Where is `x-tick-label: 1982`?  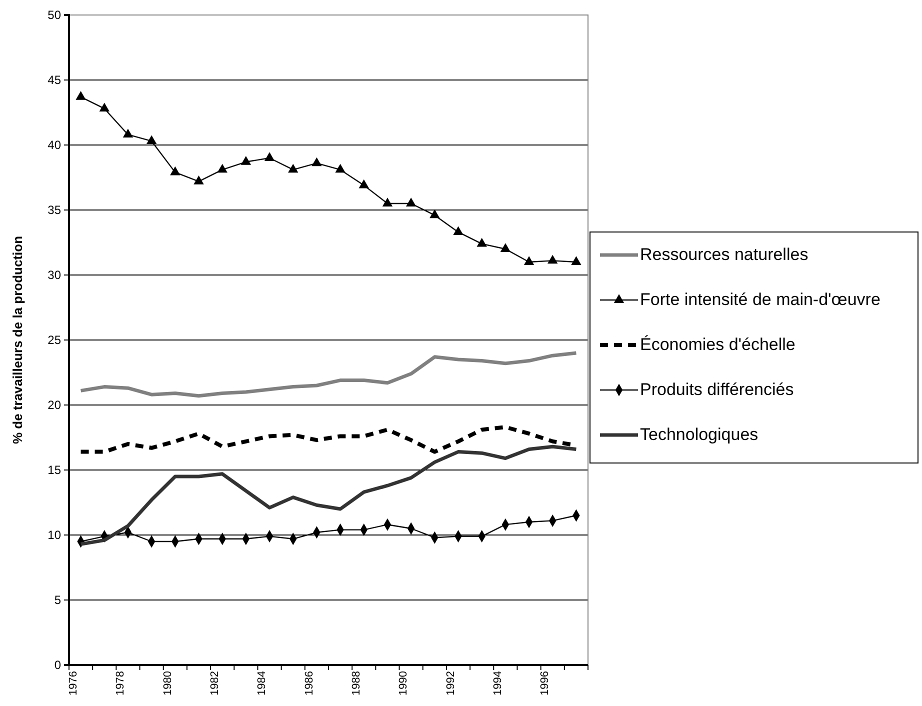 x-tick-label: 1982 is located at coordinates (214, 683).